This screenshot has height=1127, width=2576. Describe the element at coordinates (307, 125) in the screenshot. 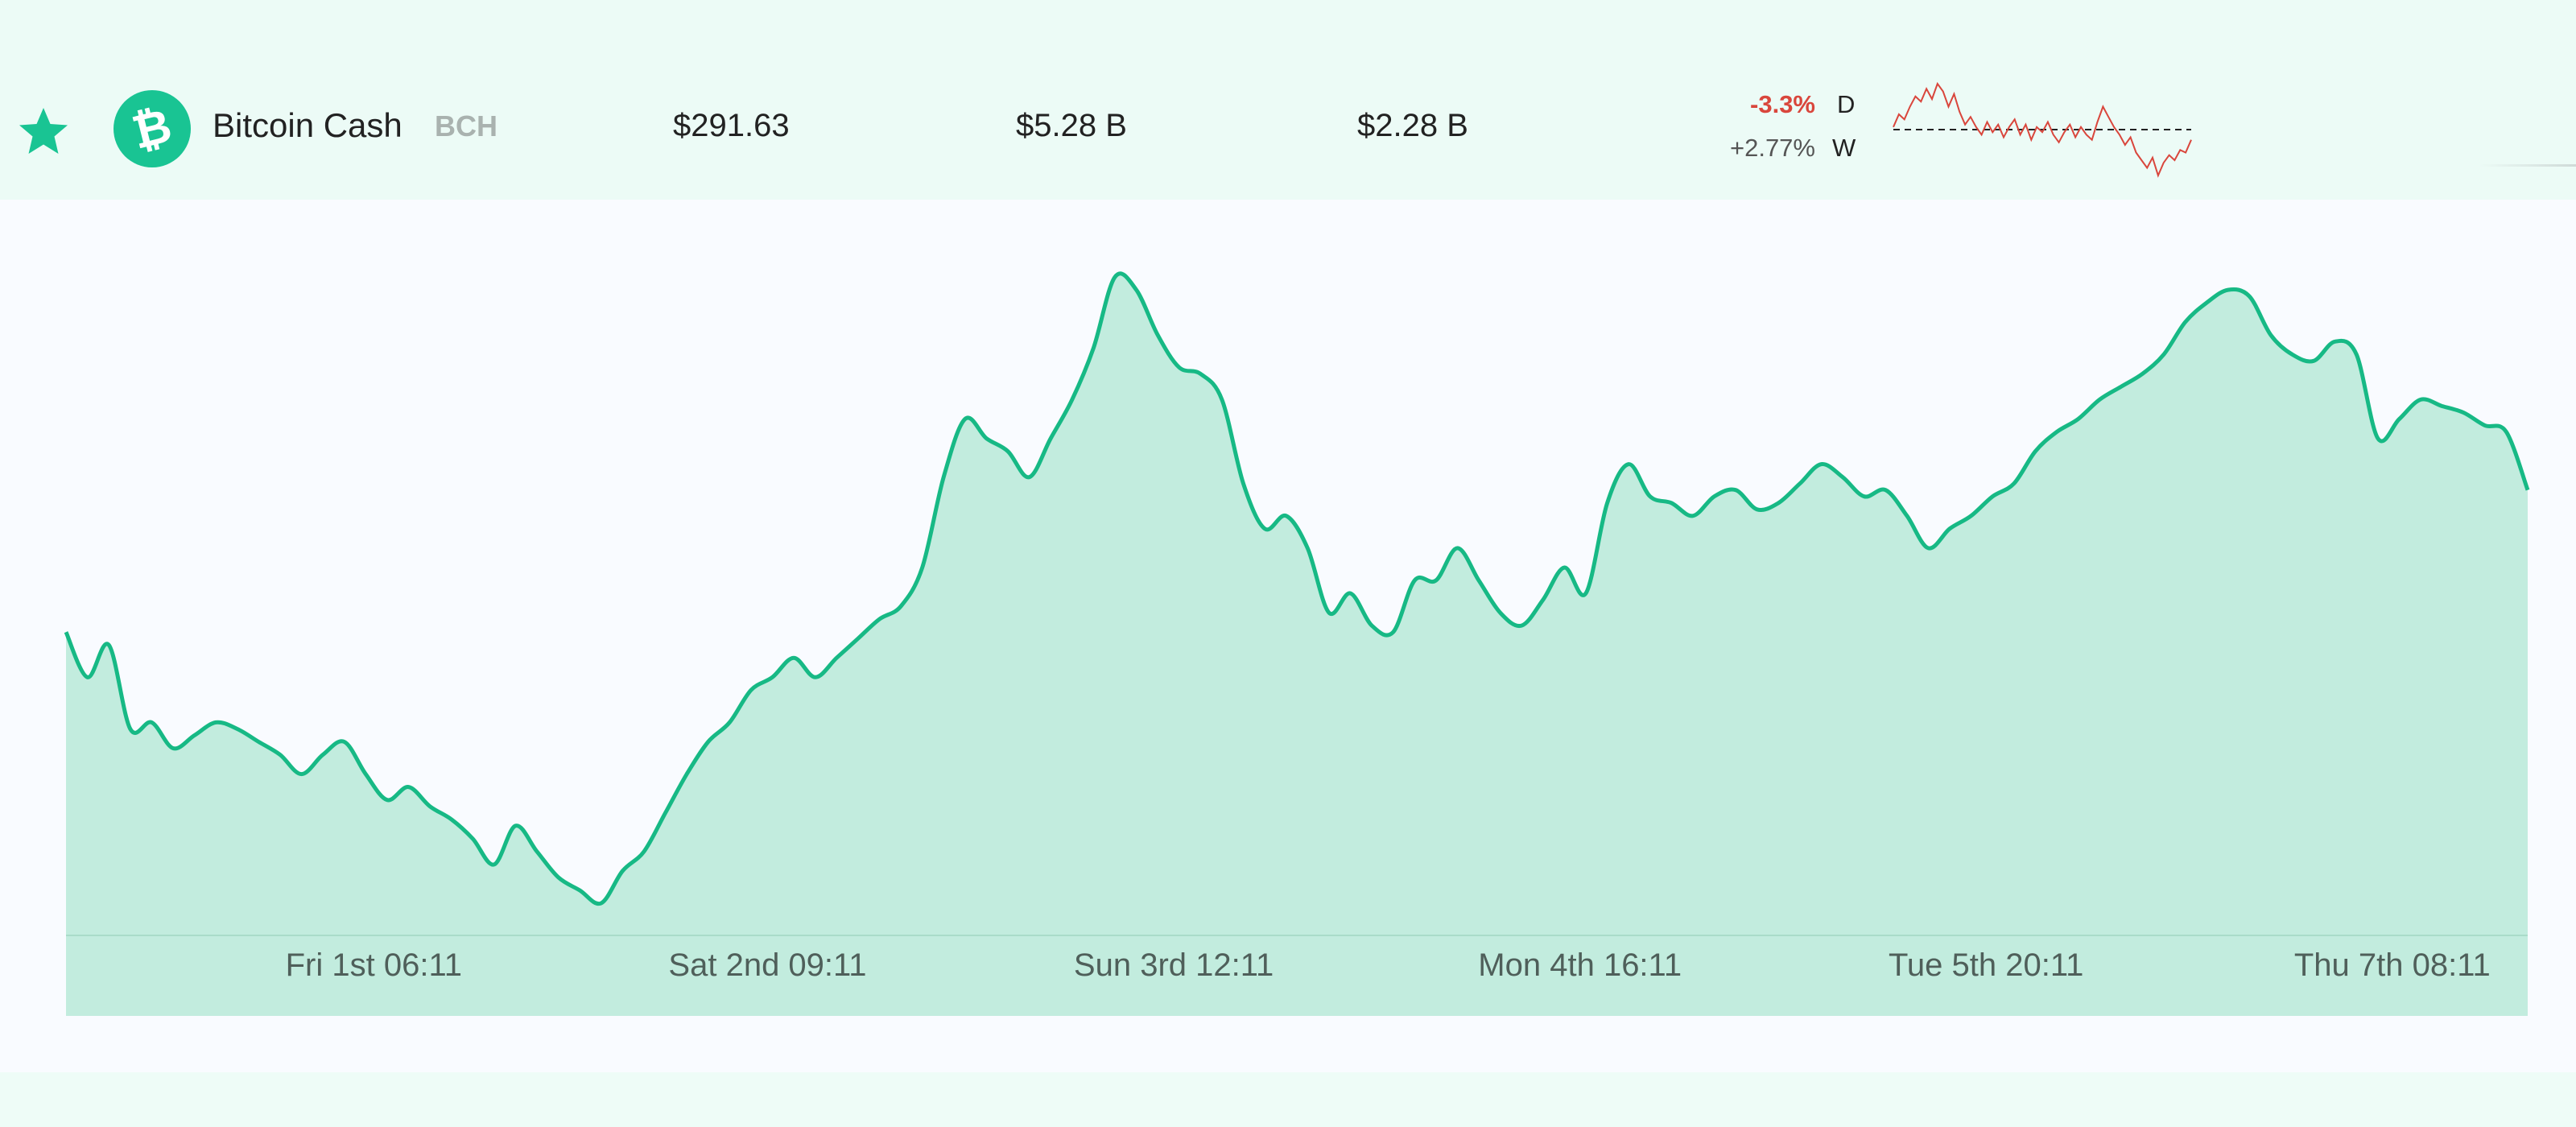

I see `coin-name: Bitcoin Cash` at that location.